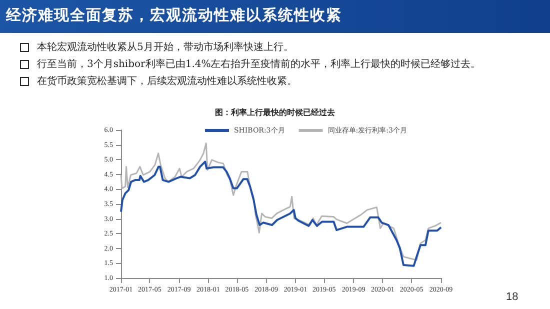 The height and width of the screenshot is (309, 550). I want to click on text: 本轮宏观流动性收紧从5月开始，带动市场利率快速上行。, so click(165, 47).